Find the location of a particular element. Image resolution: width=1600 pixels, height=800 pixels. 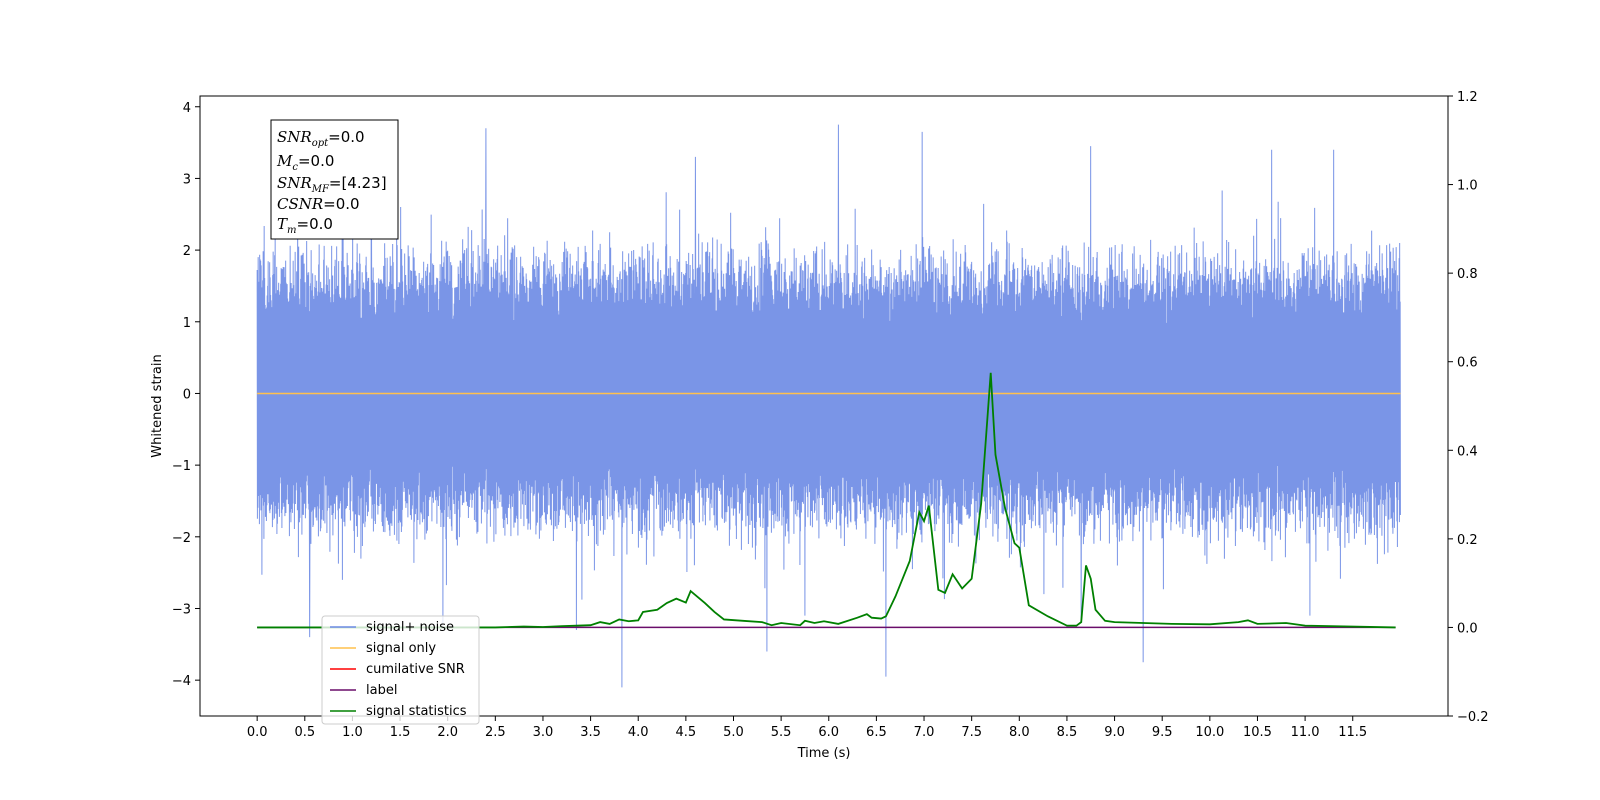

legend-label-cumulative-snr: cumilative SNR is located at coordinates (415, 669).